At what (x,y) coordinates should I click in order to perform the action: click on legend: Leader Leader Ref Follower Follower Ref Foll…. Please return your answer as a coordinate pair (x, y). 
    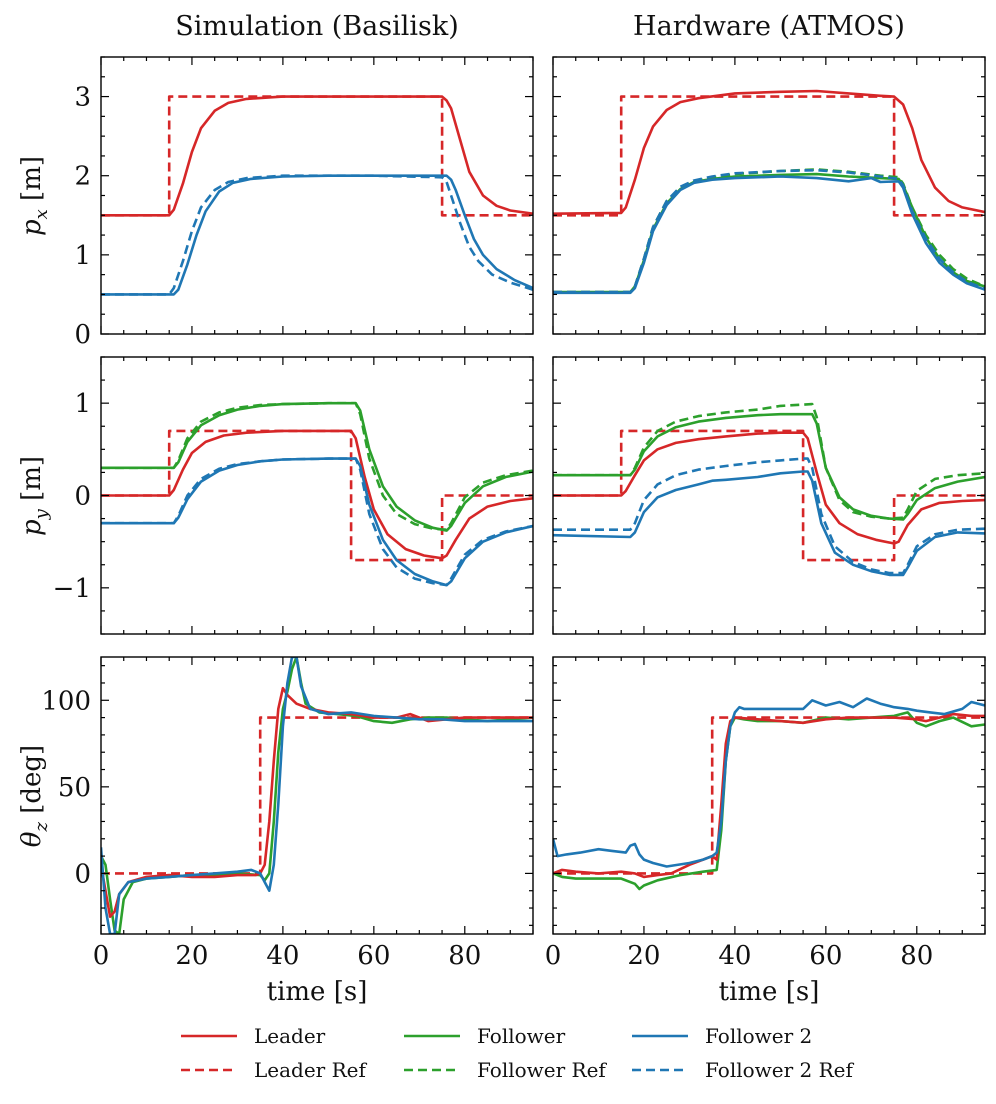
    Looking at the image, I should click on (518, 1053).